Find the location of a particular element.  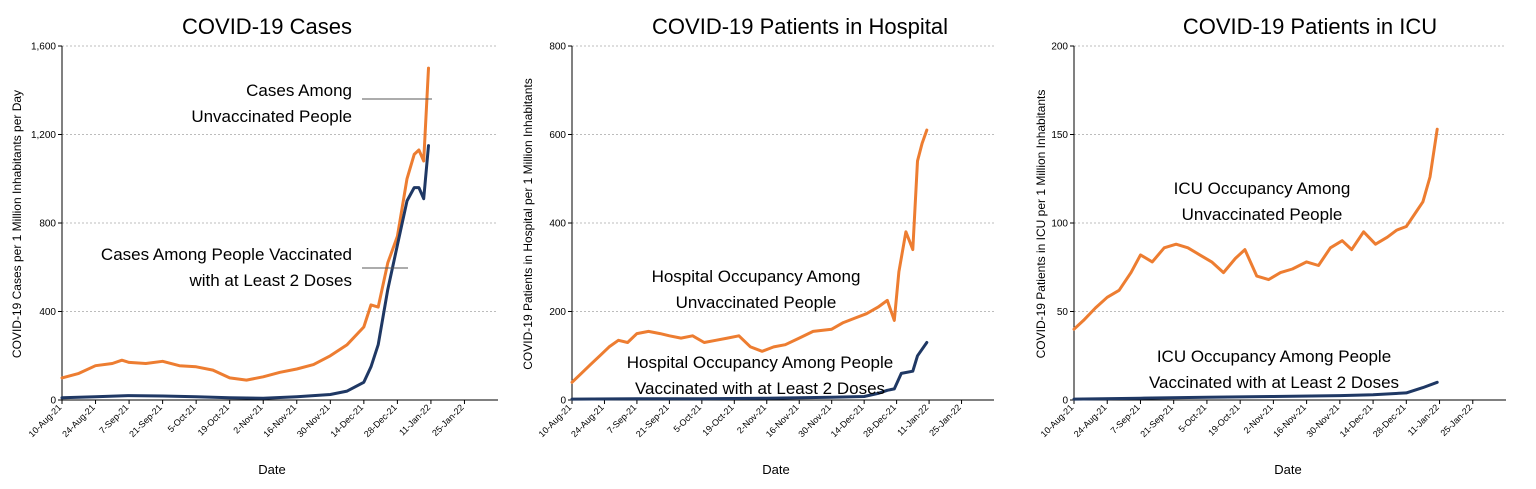

annotation-vaccinated: Hospital Occupancy Among People is located at coordinates (760, 362).